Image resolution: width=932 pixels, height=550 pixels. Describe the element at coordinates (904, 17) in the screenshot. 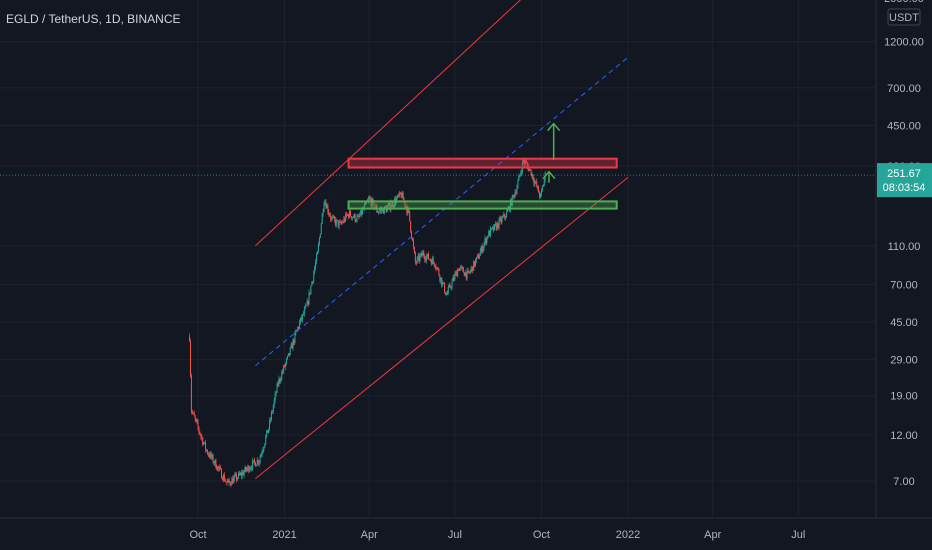

I see `currency-badge: USDT` at that location.